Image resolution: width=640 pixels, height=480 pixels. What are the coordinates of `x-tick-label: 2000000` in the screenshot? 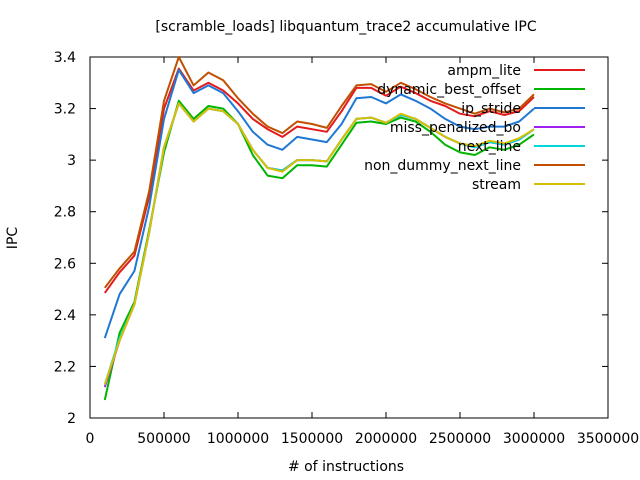 It's located at (386, 439).